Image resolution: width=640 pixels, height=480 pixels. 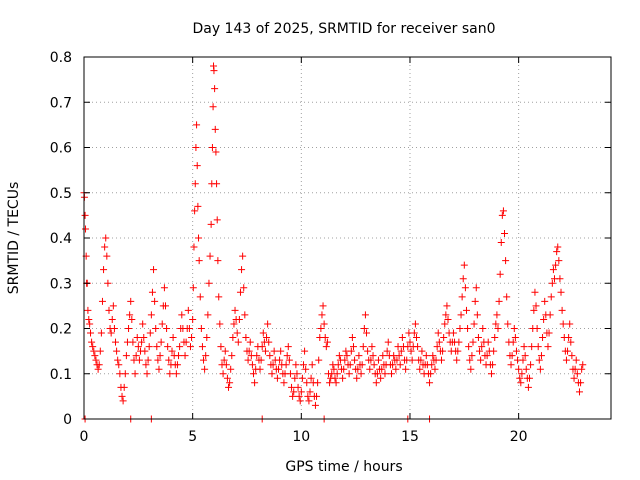 I want to click on y-axis-label: SRMTID / TECUs, so click(x=14, y=238).